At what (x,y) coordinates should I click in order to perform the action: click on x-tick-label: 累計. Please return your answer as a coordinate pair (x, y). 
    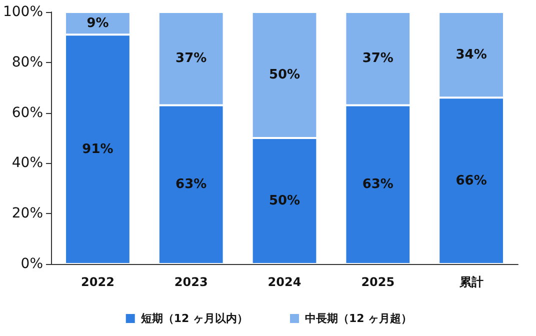
    Looking at the image, I should click on (471, 282).